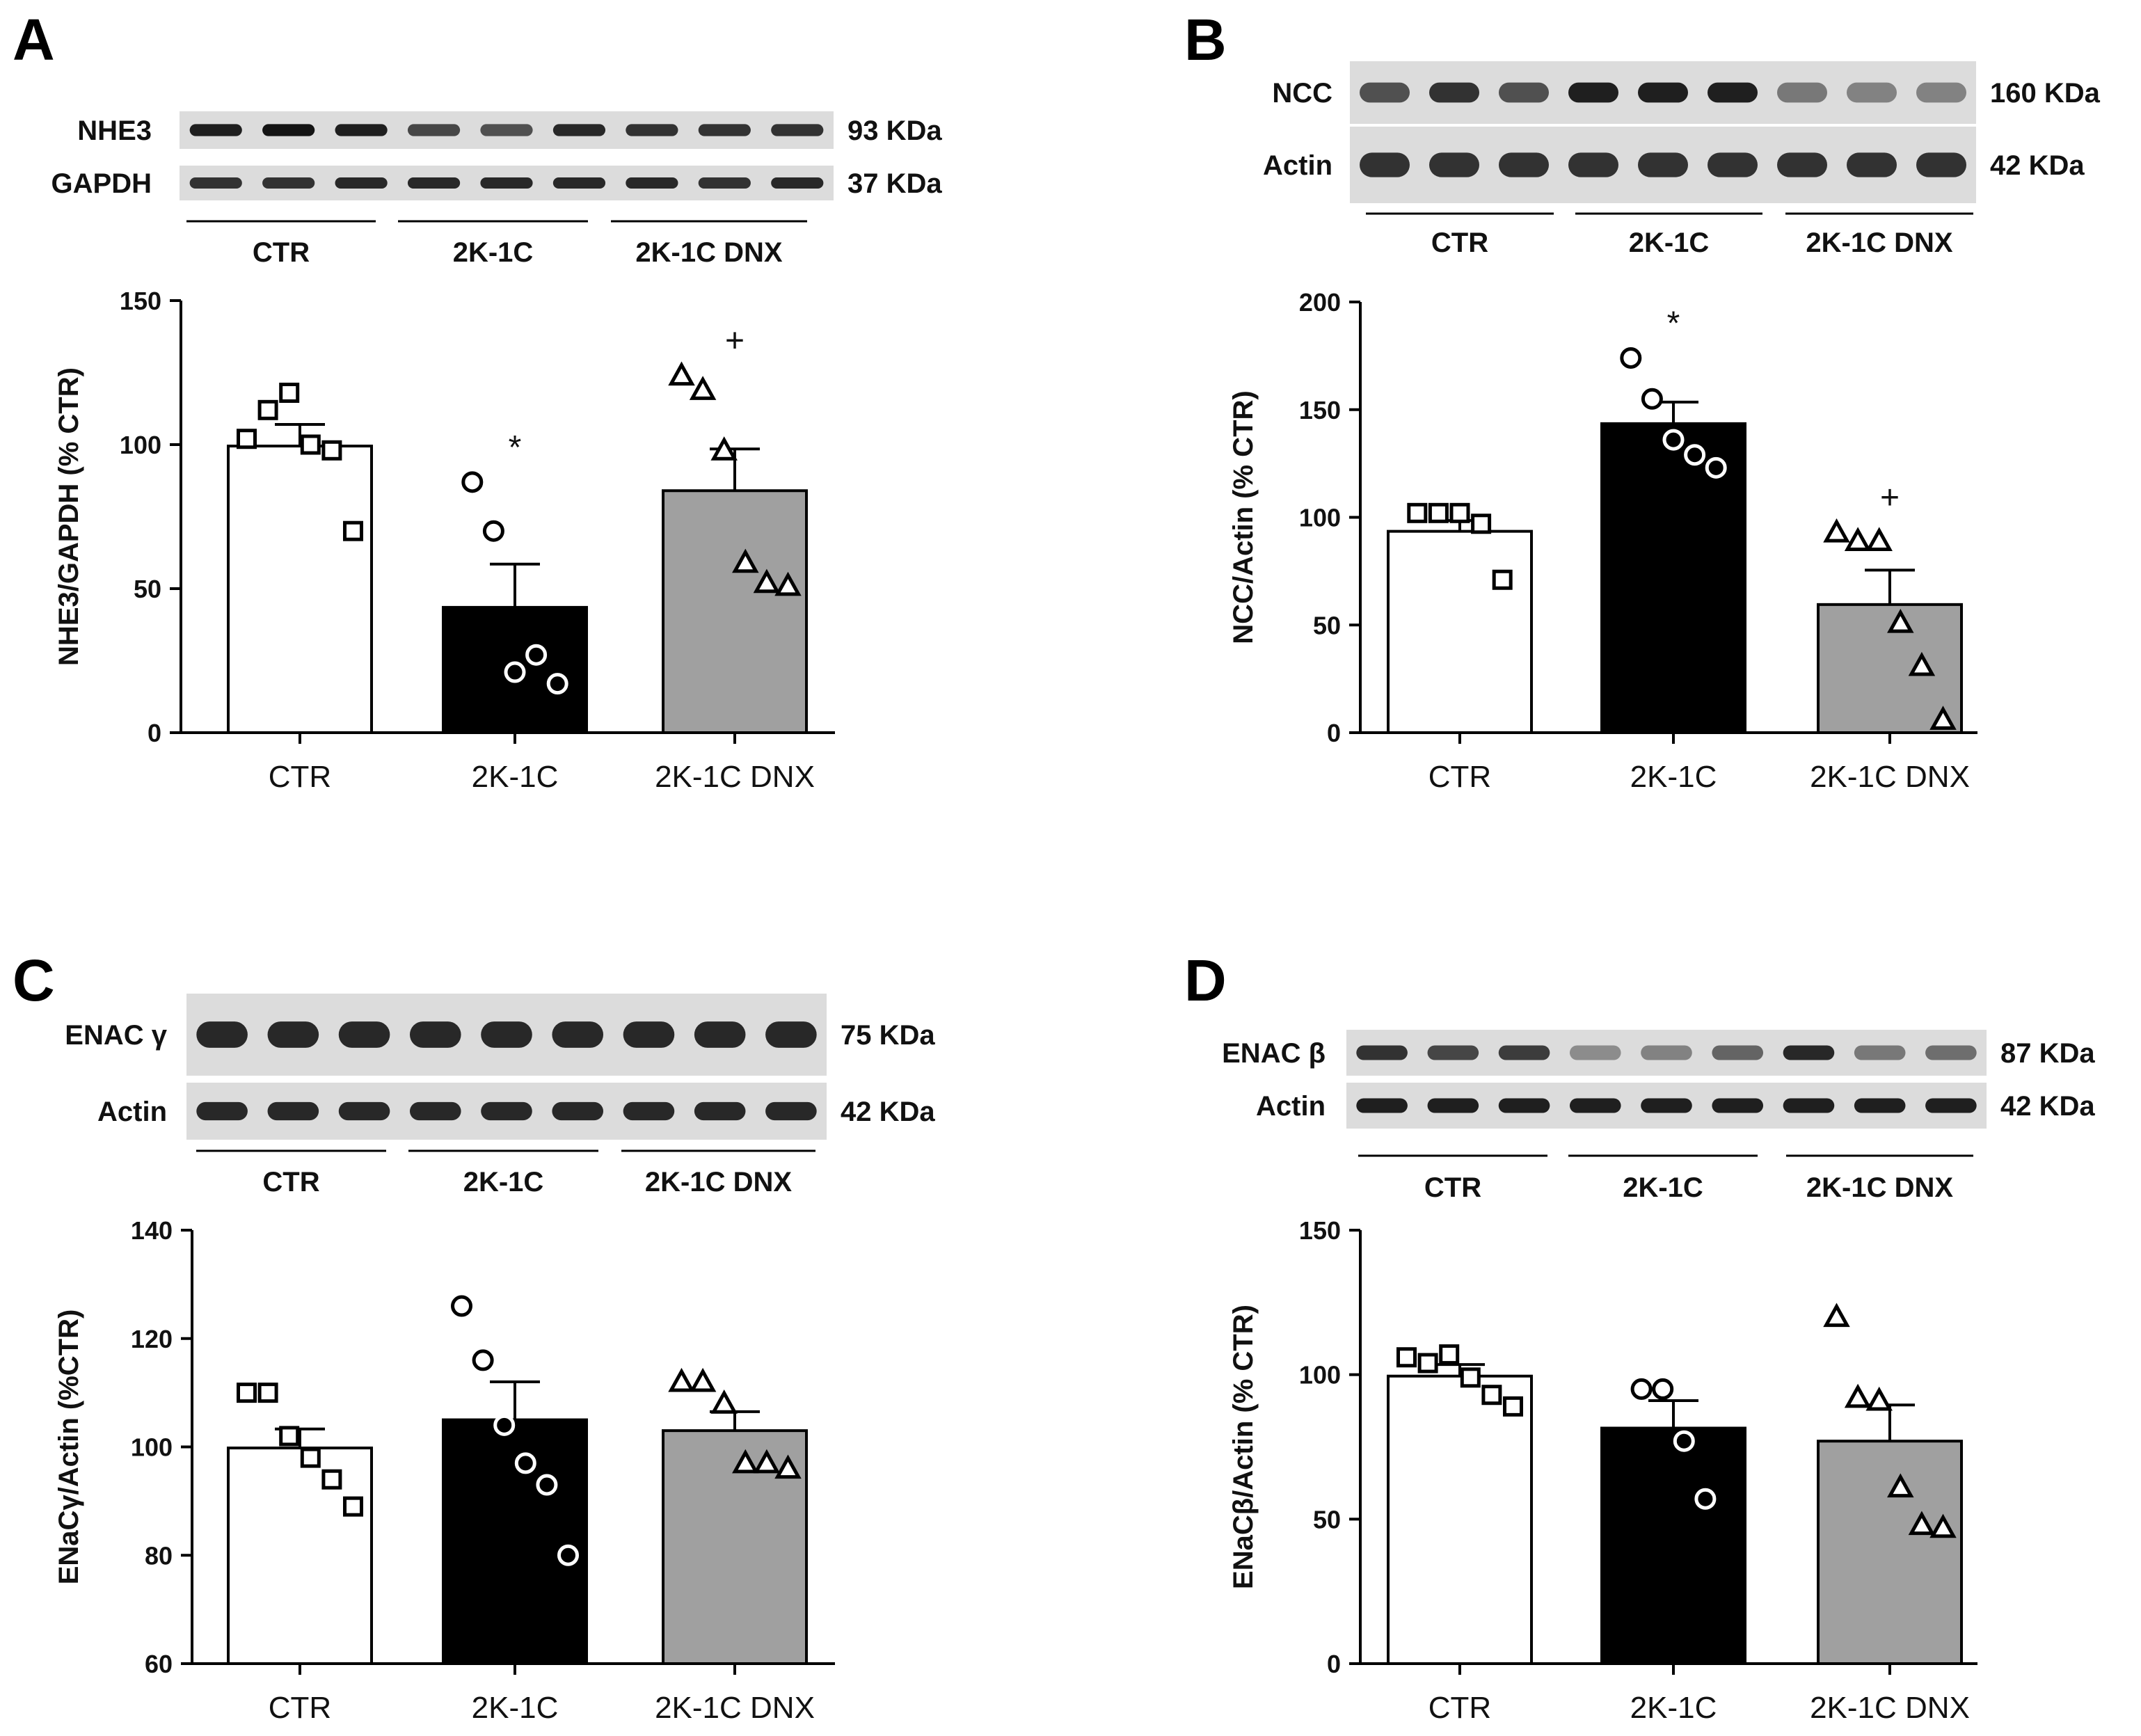 The image size is (2141, 1736). Describe the element at coordinates (516, 777) in the screenshot. I see `x-category-label: 2K-1C` at that location.